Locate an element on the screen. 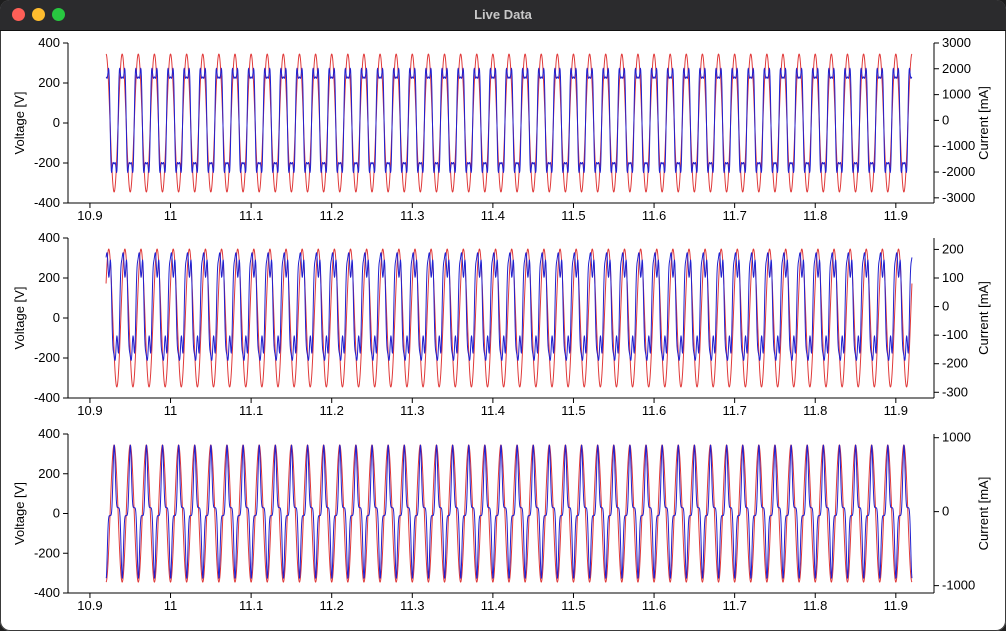 Image resolution: width=1006 pixels, height=631 pixels. right-tick-label: -300 is located at coordinates (955, 391).